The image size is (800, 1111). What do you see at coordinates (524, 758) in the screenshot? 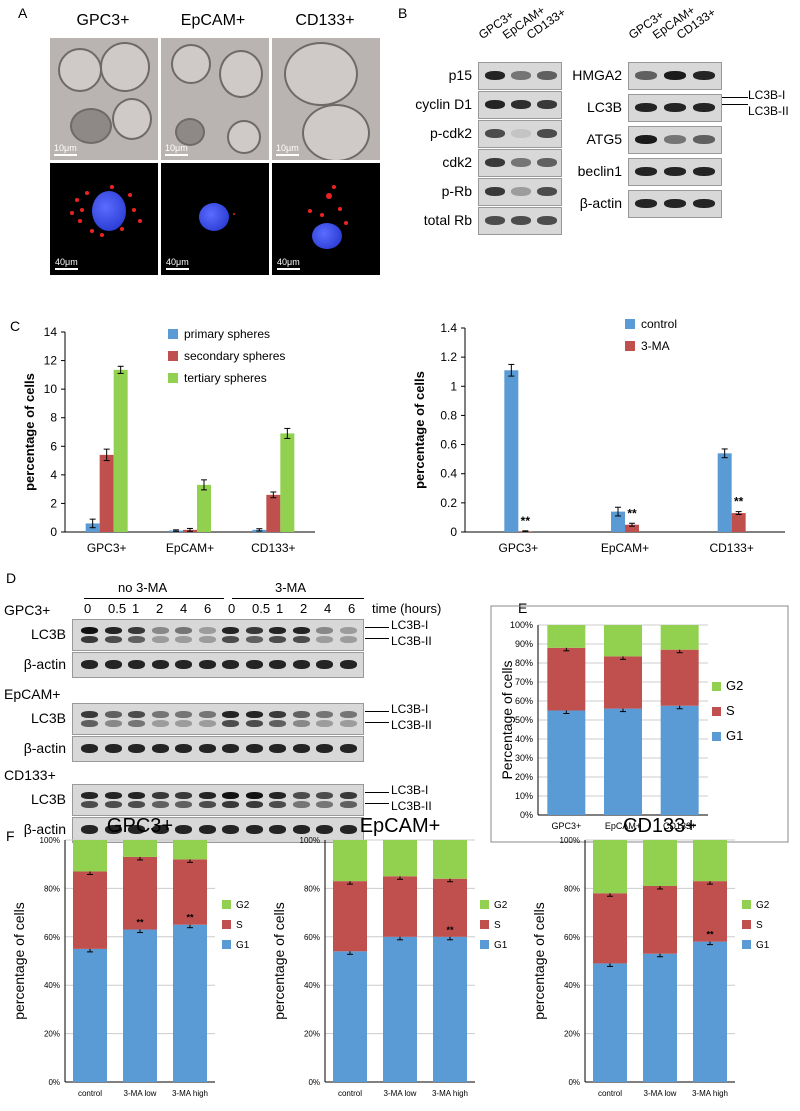
I see `y-tick-label: 30%` at bounding box center [524, 758].